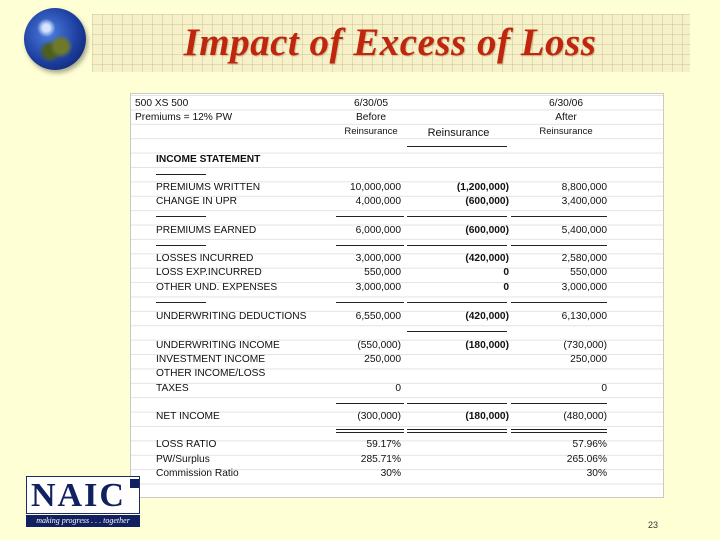 The image size is (720, 540). I want to click on section-header: INCOME STATEMENT, so click(208, 159).